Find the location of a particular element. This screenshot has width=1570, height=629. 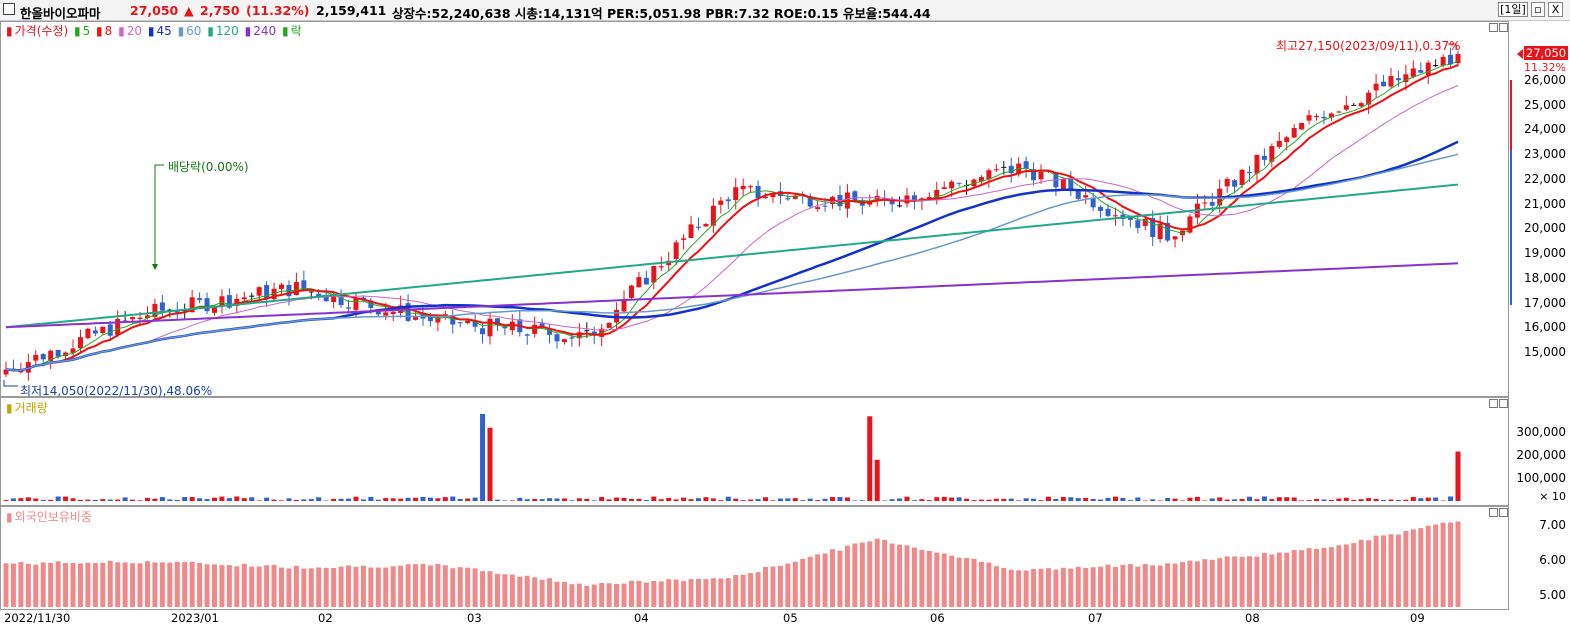

window-restore-icon: ▫ is located at coordinates (1538, 9).